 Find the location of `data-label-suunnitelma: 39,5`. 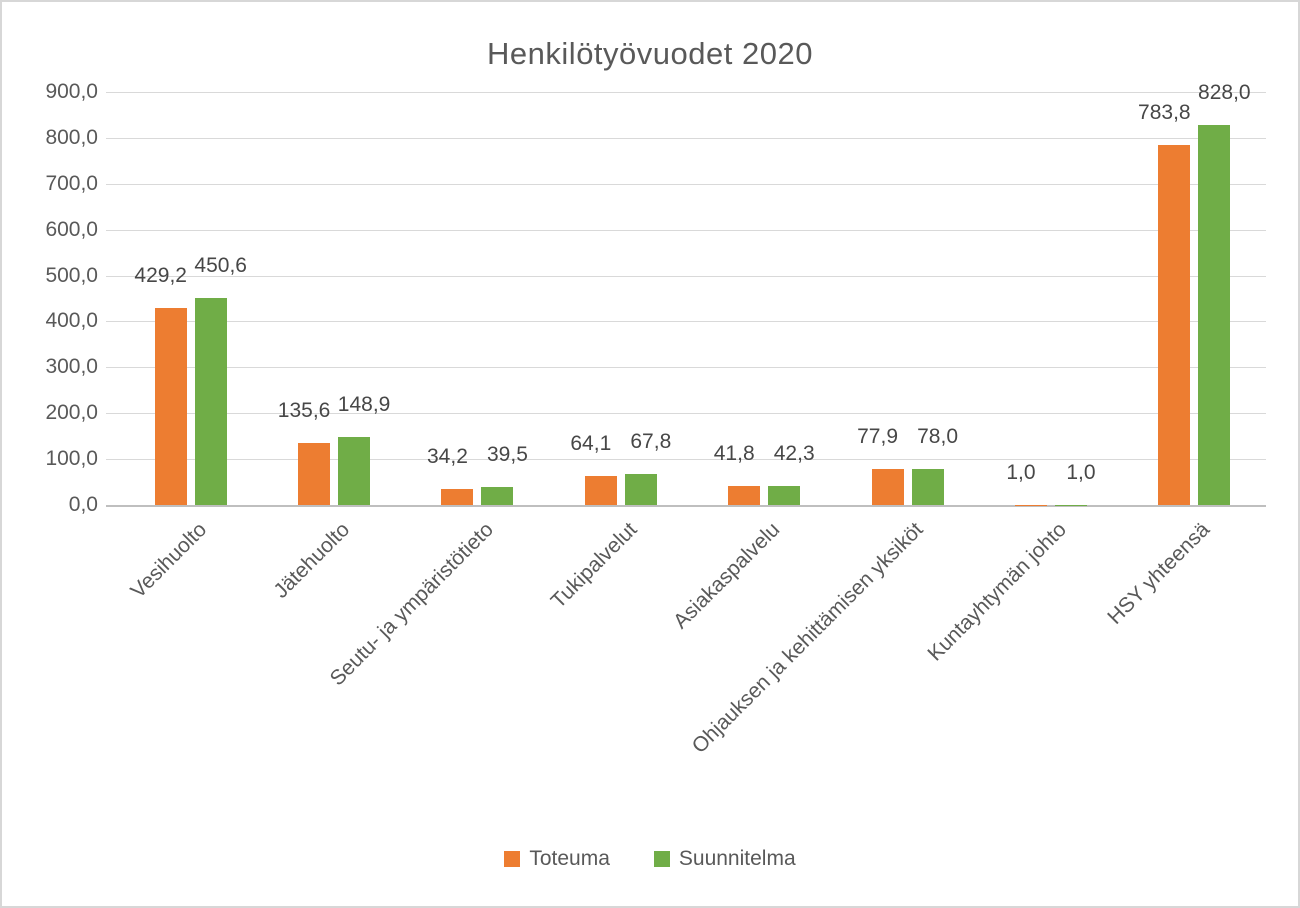

data-label-suunnitelma: 39,5 is located at coordinates (507, 454).